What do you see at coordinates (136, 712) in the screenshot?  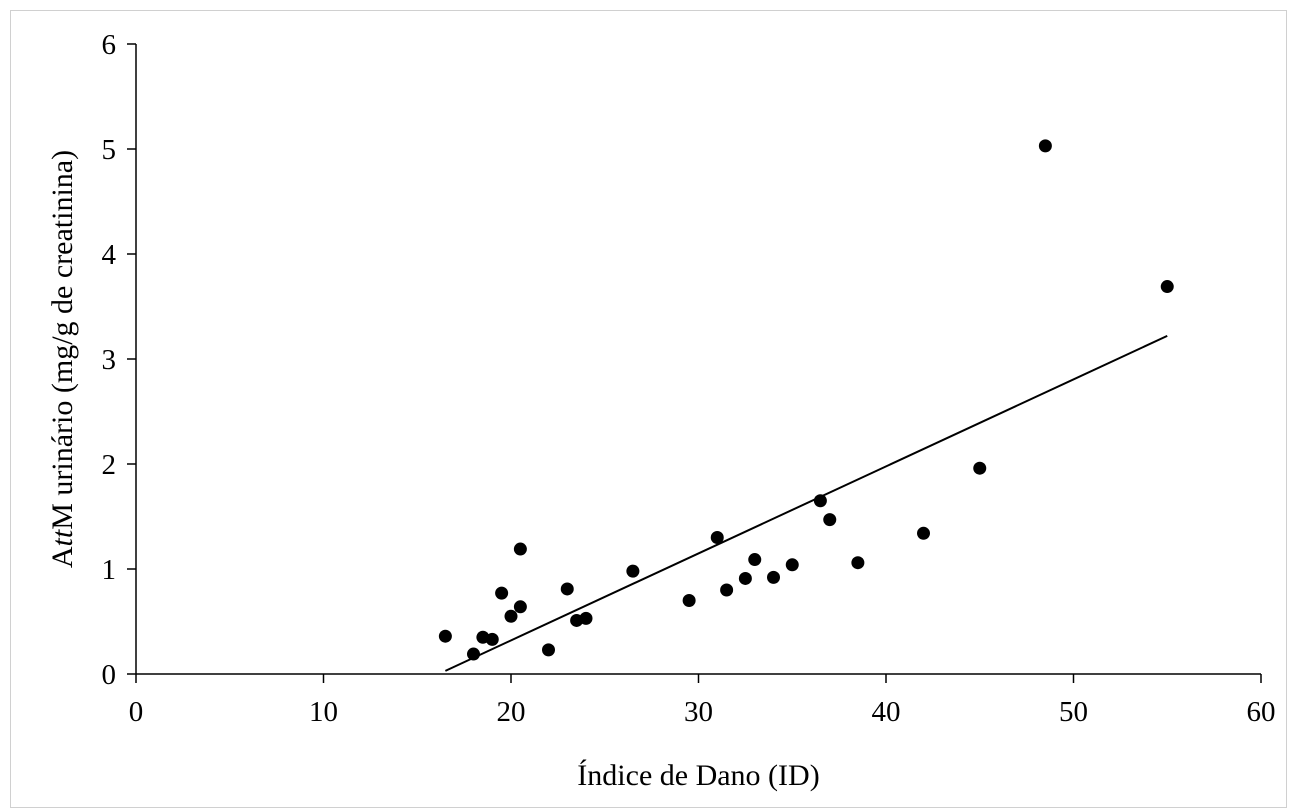 I see `x-tick-label: 0` at bounding box center [136, 712].